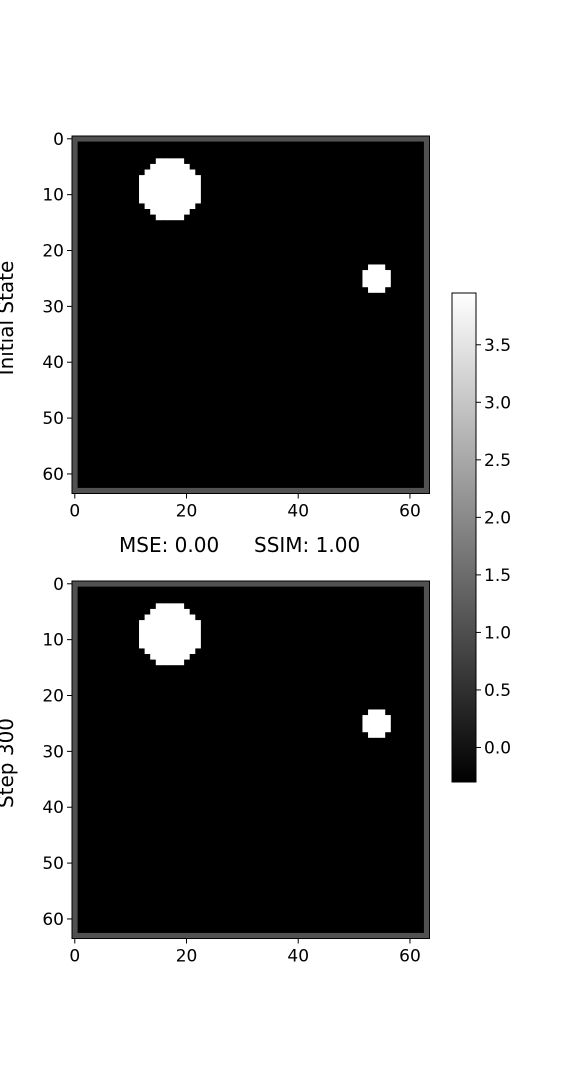 This screenshot has height=1080, width=576. Describe the element at coordinates (464, 537) in the screenshot. I see `colorbar-gradient` at that location.